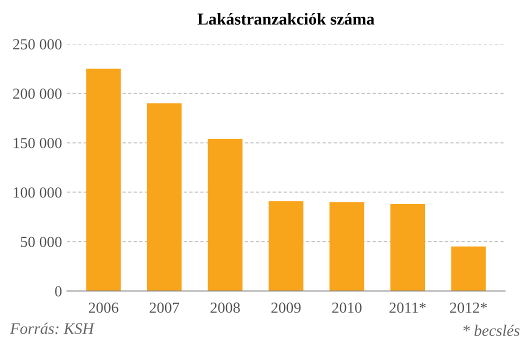  What do you see at coordinates (58, 291) in the screenshot?
I see `y-tick-label: 0` at bounding box center [58, 291].